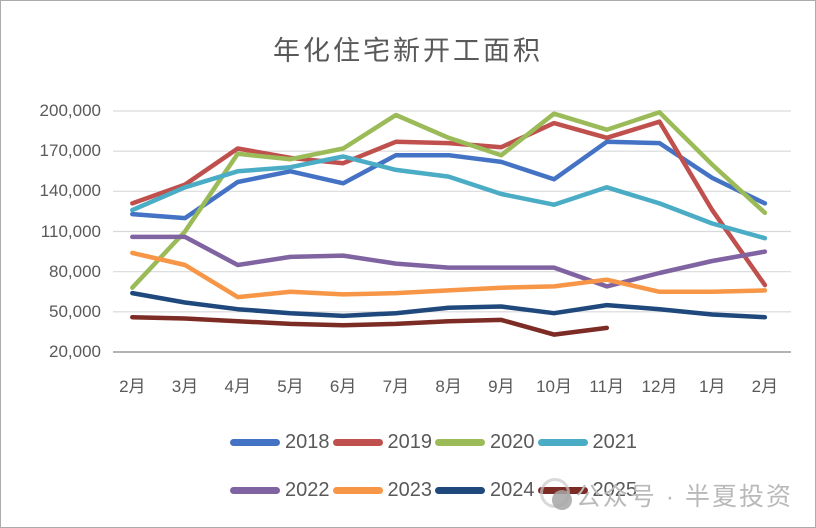  I want to click on x-tick-label: 12月, so click(659, 386).